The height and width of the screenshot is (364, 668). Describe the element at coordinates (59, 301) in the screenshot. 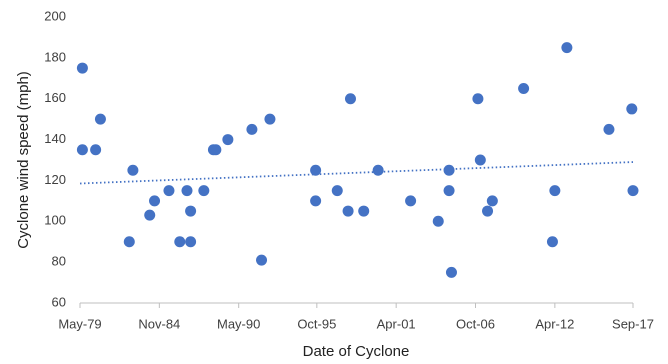

I see `y-tick-label: 60` at that location.